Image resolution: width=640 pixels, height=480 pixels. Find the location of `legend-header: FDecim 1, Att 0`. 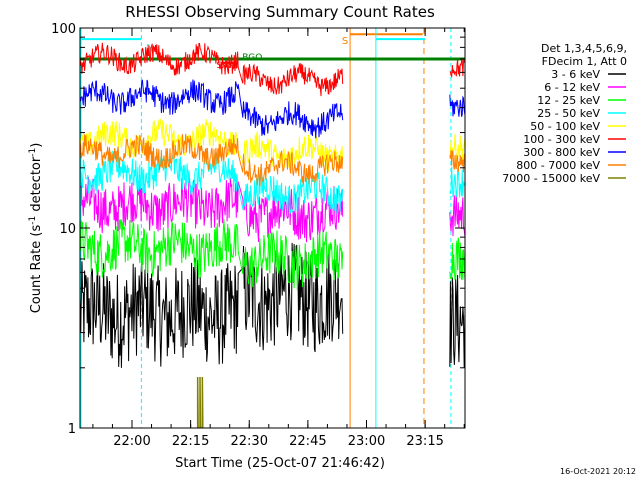

legend-header: FDecim 1, Att 0 is located at coordinates (584, 61).